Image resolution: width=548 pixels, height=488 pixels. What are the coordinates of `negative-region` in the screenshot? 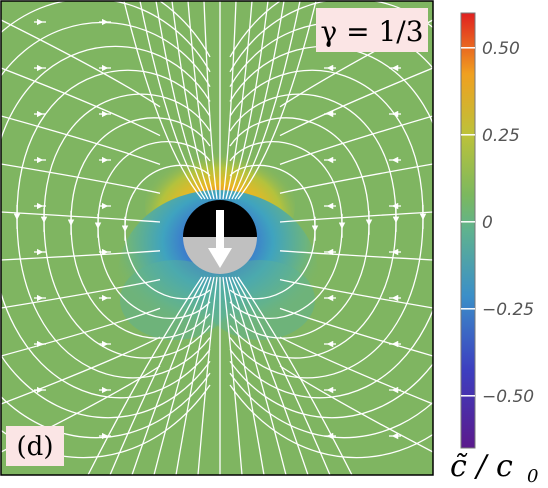 It's located at (218, 275).